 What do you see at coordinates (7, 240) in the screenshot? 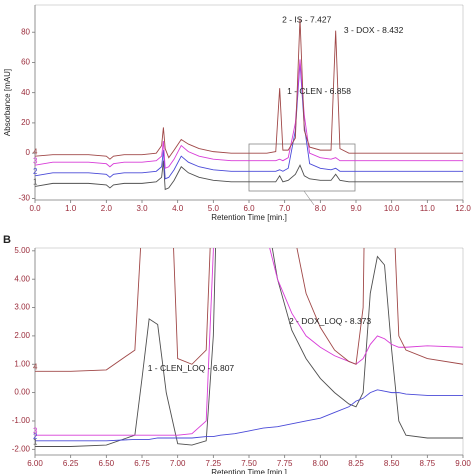
I see `panel-label: B` at bounding box center [7, 240].